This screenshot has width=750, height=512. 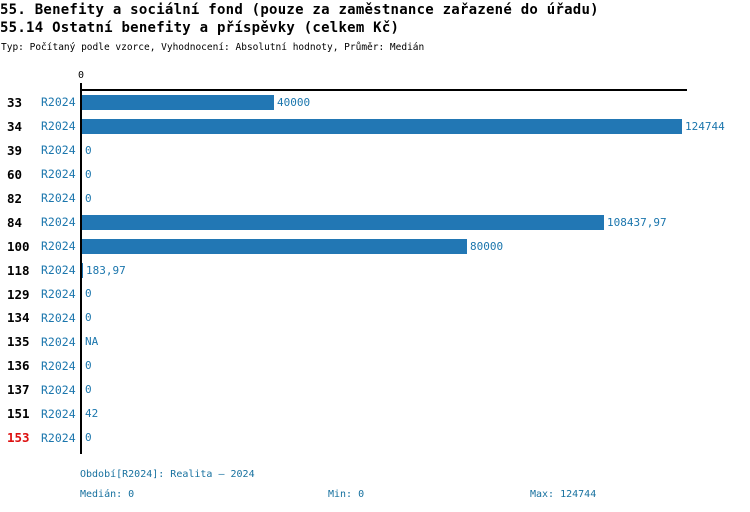 I want to click on bar-value-60: 0, so click(x=88, y=174).